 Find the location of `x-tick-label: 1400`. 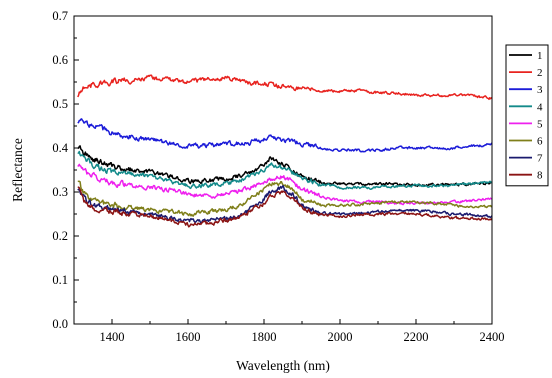

x-tick-label: 1400 is located at coordinates (112, 337).